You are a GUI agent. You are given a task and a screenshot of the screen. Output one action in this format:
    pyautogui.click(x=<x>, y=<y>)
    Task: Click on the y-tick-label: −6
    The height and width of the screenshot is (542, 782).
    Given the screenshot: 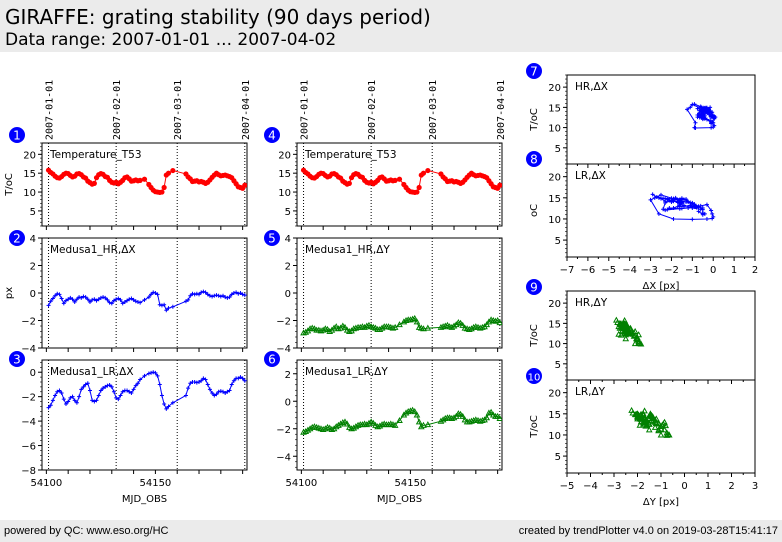 What is the action you would take?
    pyautogui.click(x=28, y=447)
    